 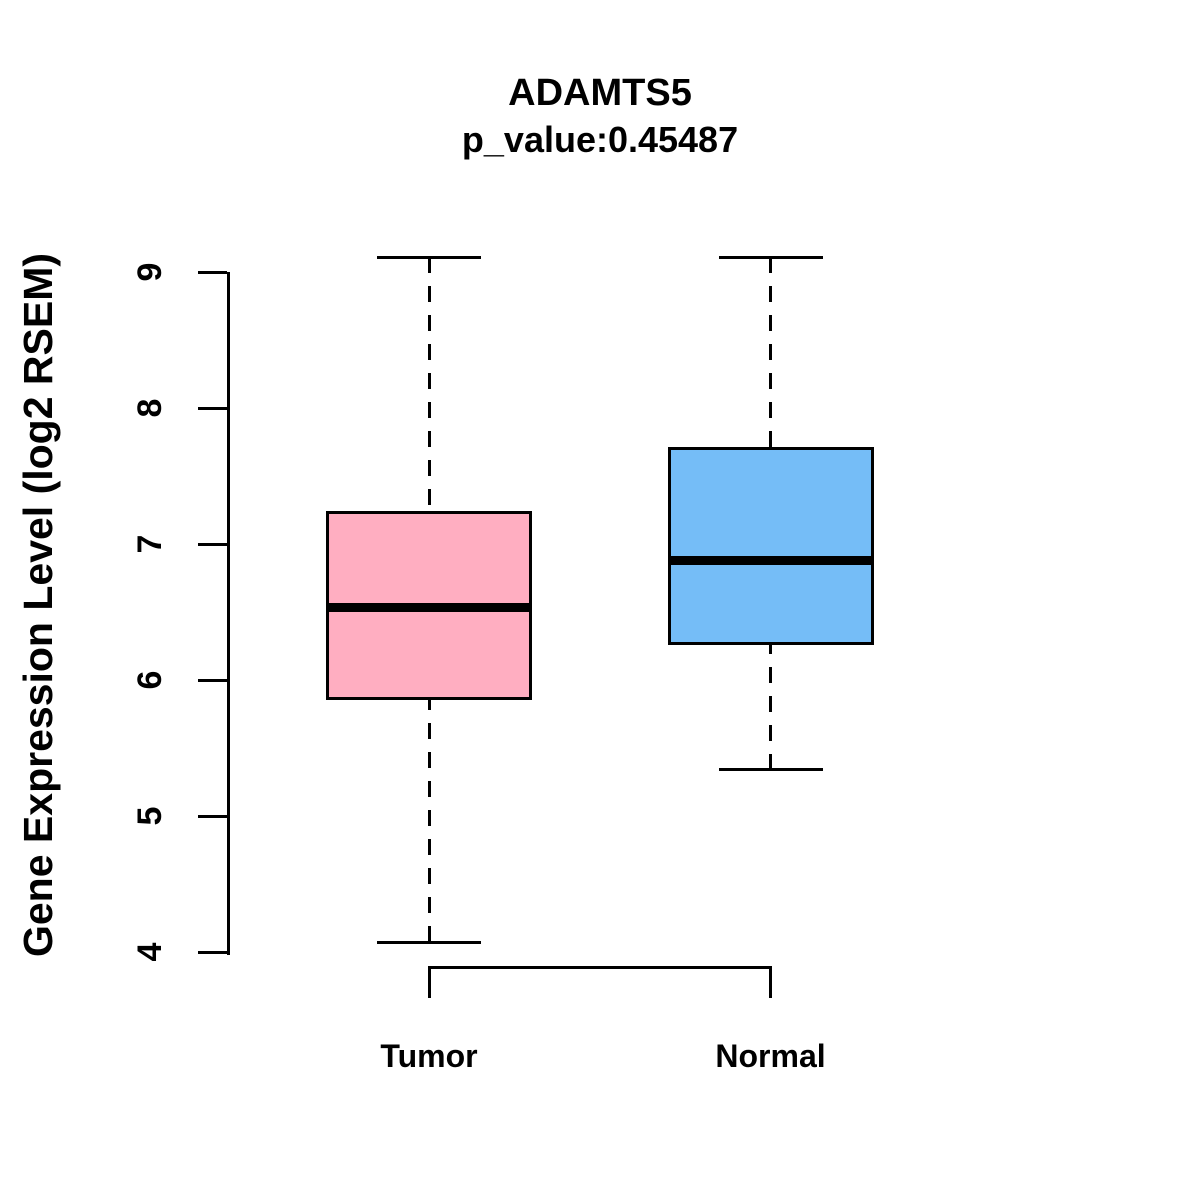 What do you see at coordinates (150, 408) in the screenshot?
I see `y-tick-label: 8` at bounding box center [150, 408].